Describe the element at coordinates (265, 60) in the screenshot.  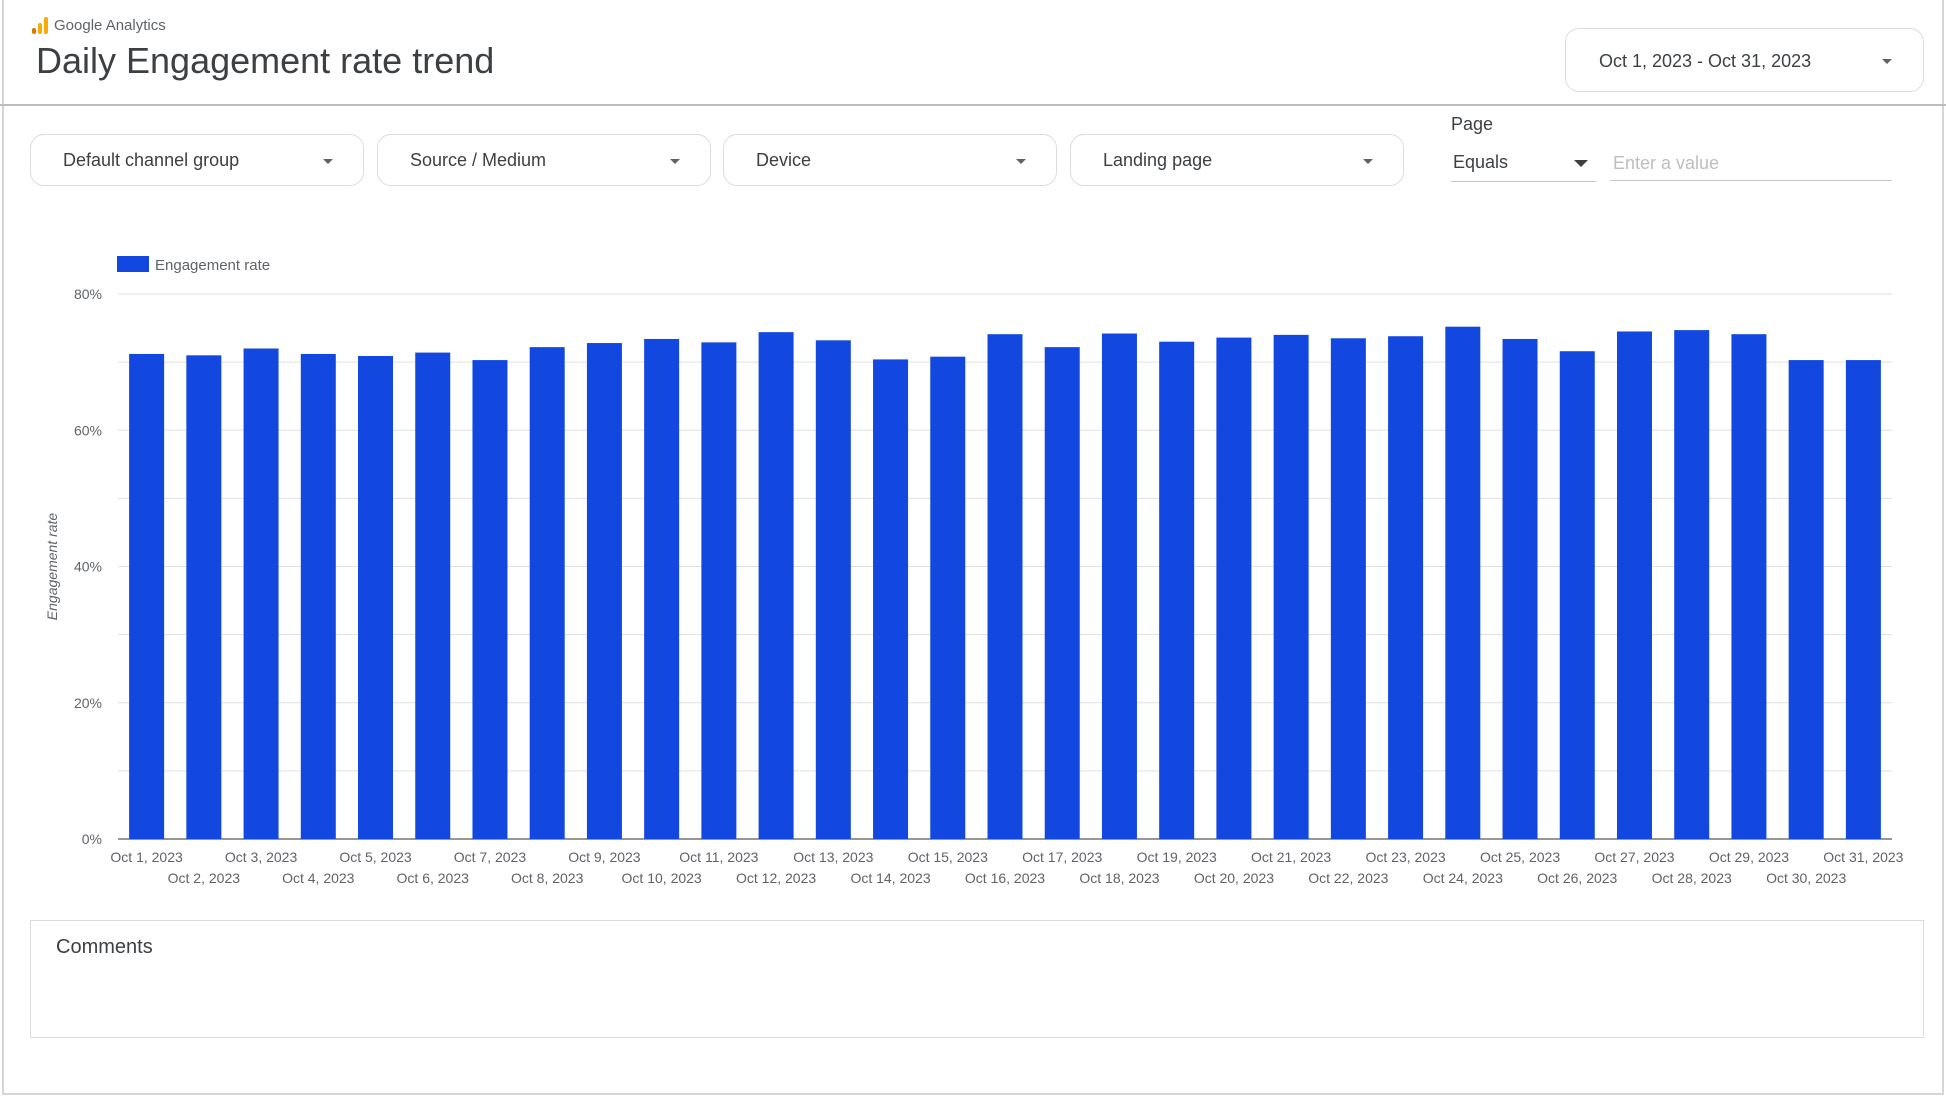
I see `page-title: Daily Engagement rate trend` at that location.